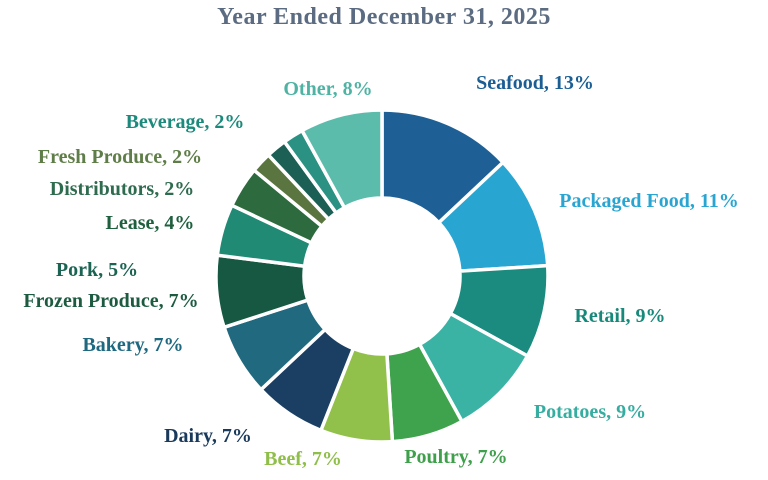 Image resolution: width=768 pixels, height=480 pixels. I want to click on slice-label-other: Other, 8%, so click(328, 89).